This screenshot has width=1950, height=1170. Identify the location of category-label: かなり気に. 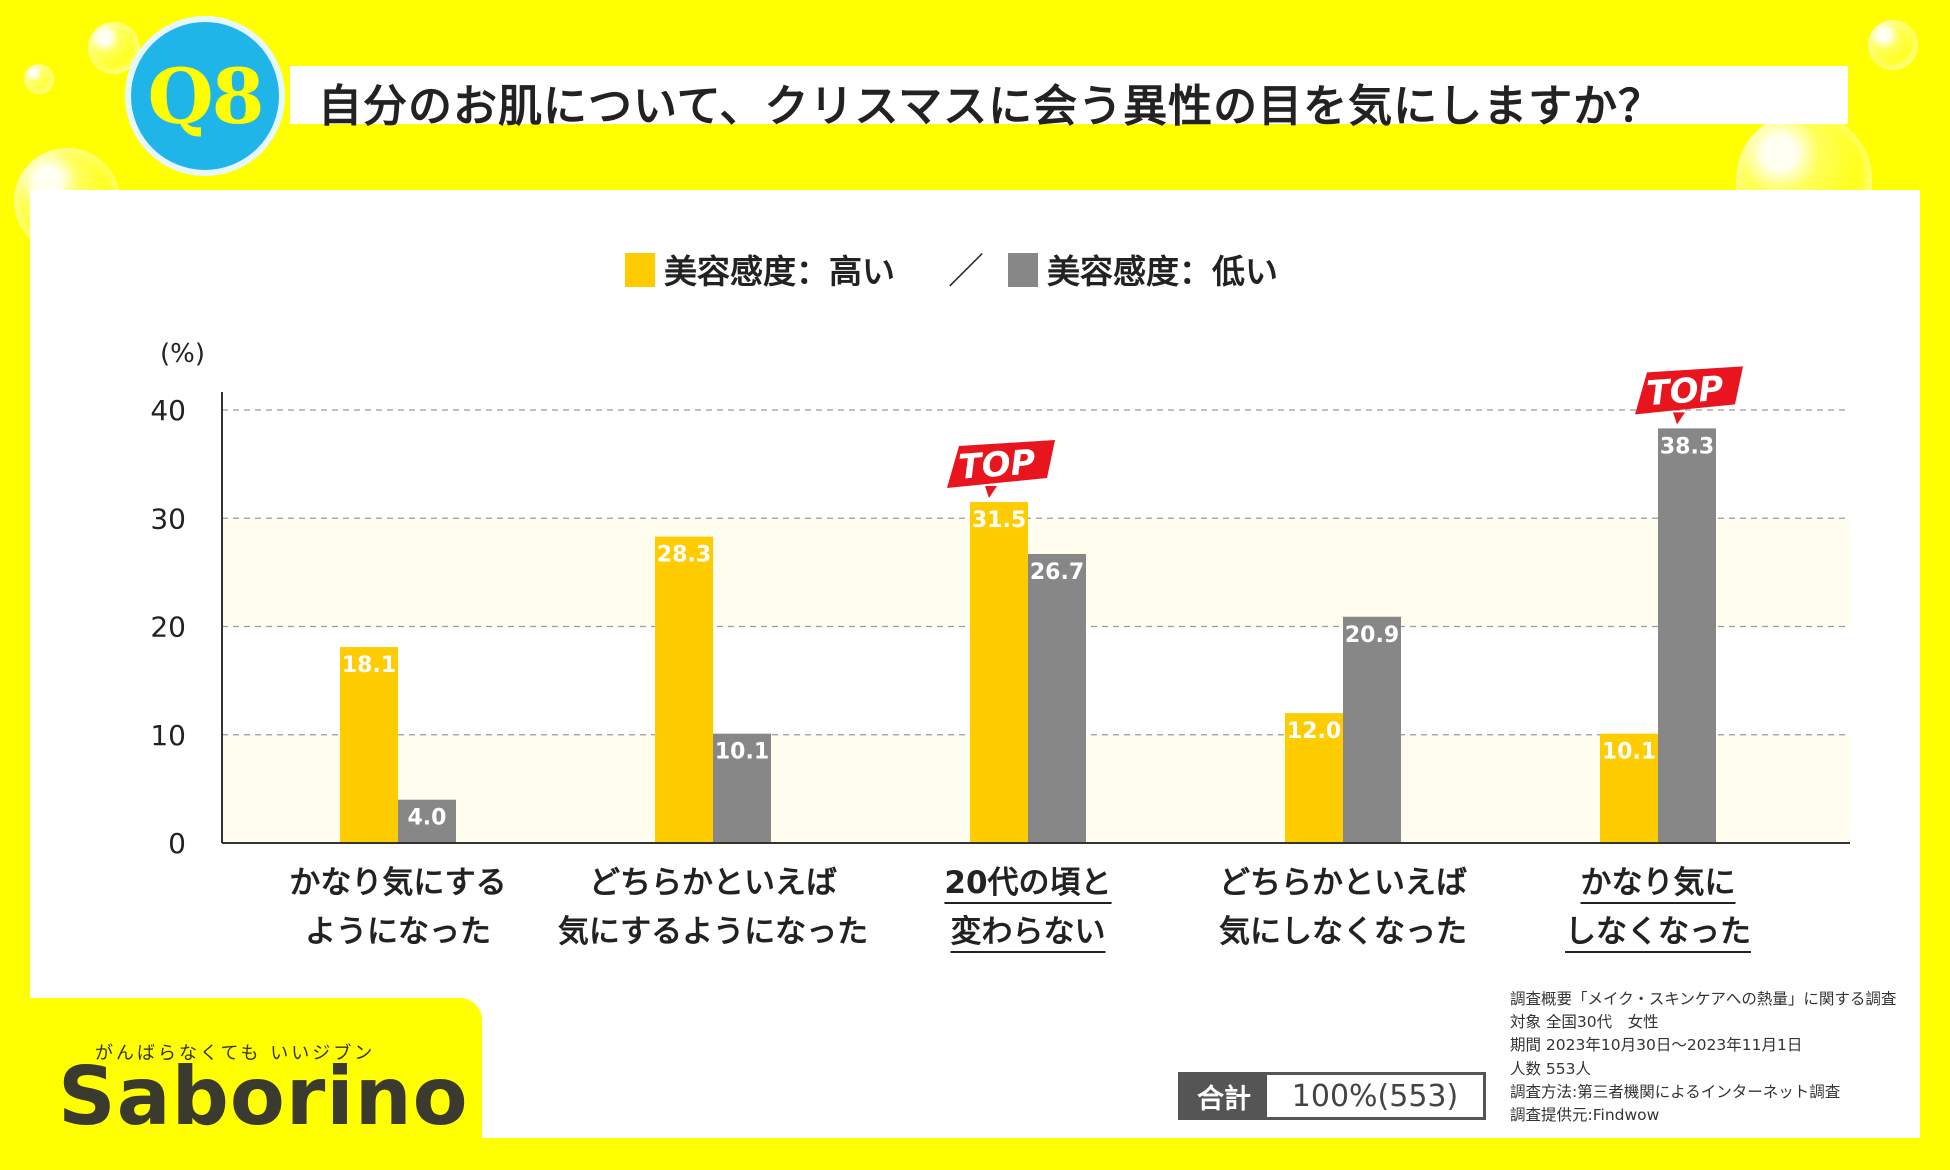
(1658, 883).